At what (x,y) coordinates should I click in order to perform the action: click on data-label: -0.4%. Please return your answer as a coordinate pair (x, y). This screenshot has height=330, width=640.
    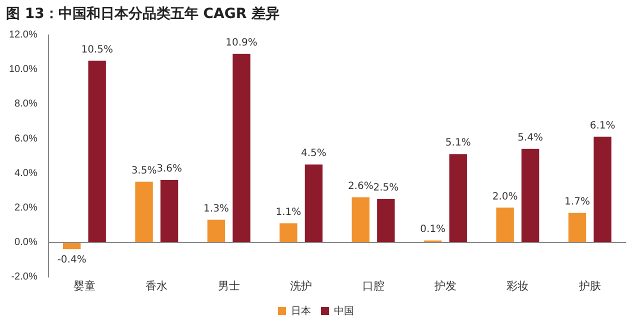
    Looking at the image, I should click on (71, 260).